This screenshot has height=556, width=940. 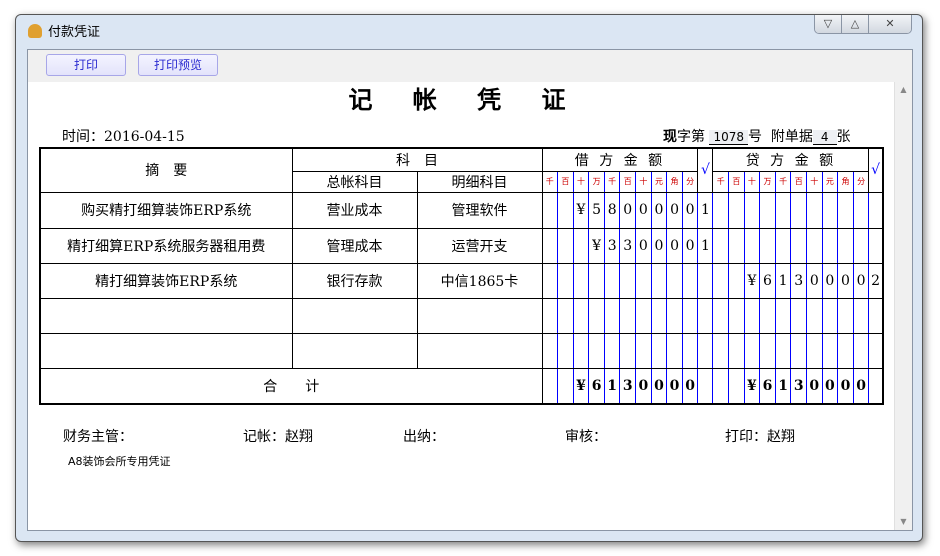 What do you see at coordinates (736, 181) in the screenshot?
I see `credit-unit: 百` at bounding box center [736, 181].